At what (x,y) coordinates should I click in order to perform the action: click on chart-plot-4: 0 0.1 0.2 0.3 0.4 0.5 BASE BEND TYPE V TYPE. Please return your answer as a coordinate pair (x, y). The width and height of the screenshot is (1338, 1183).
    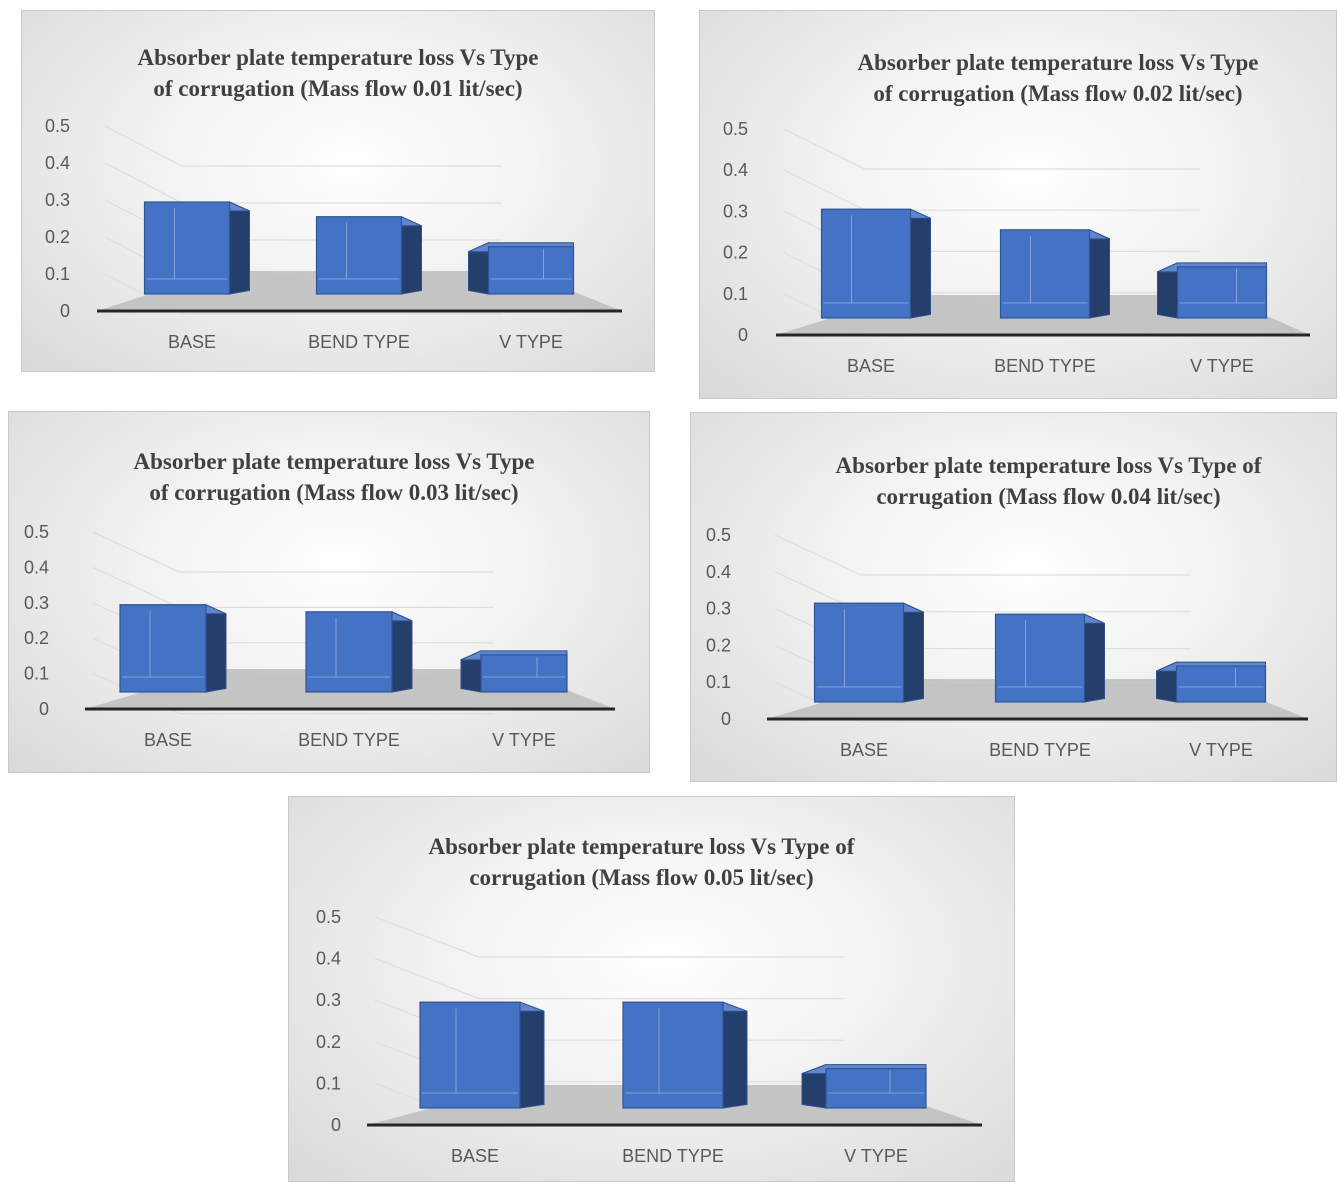
    Looking at the image, I should click on (1007, 642).